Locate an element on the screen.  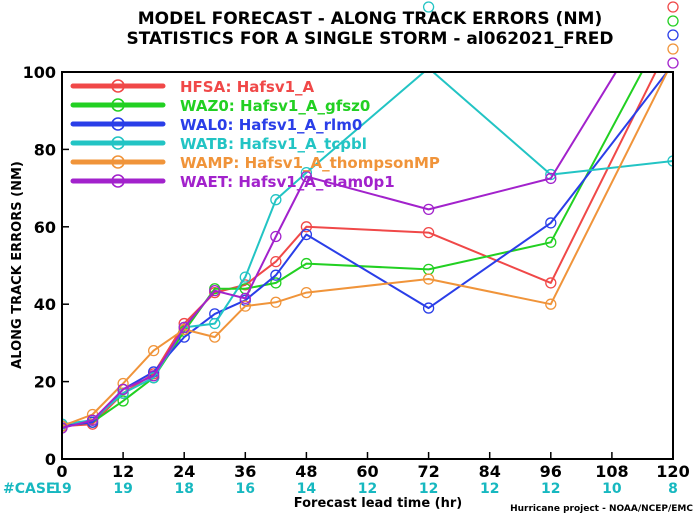
x-tick-label: 0 is located at coordinates (61, 471).